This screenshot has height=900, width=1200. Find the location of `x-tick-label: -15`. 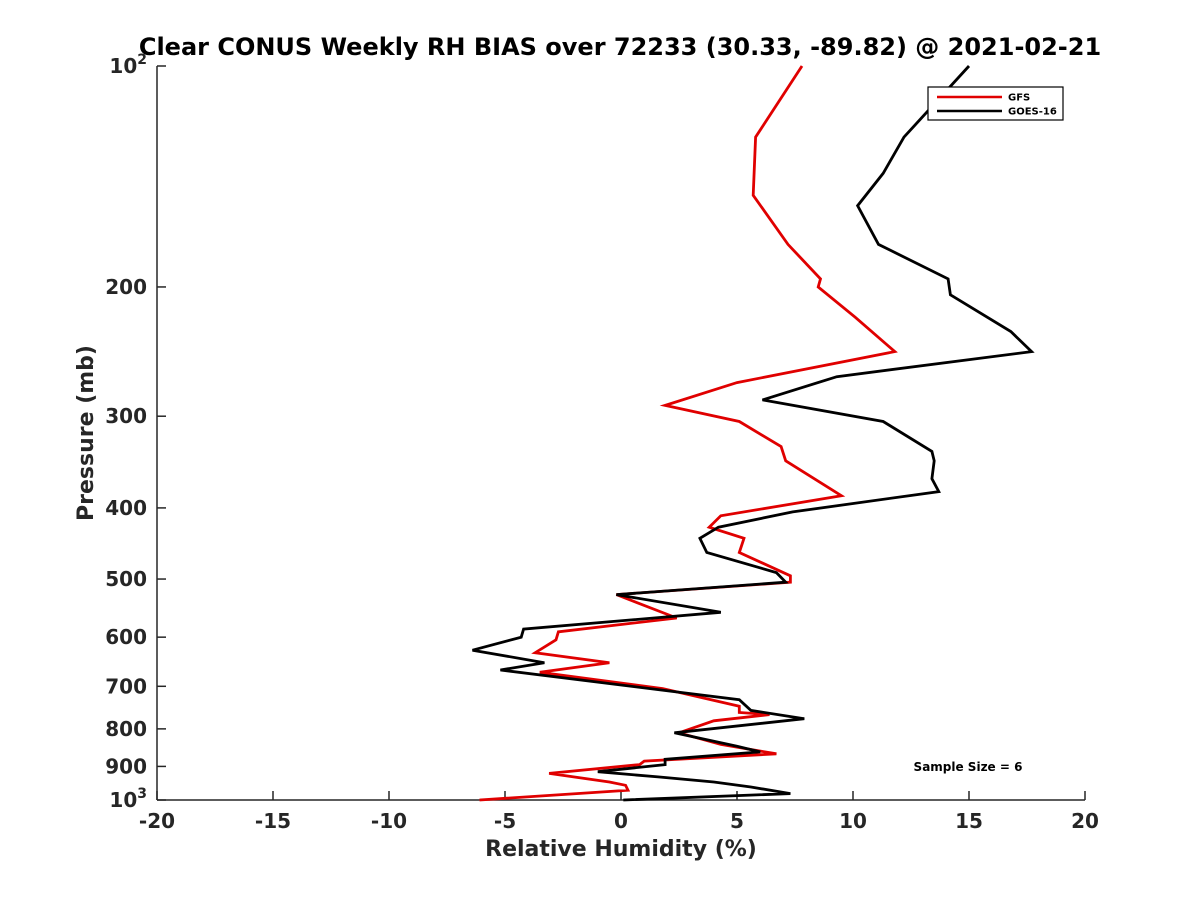

x-tick-label: -15 is located at coordinates (273, 821).